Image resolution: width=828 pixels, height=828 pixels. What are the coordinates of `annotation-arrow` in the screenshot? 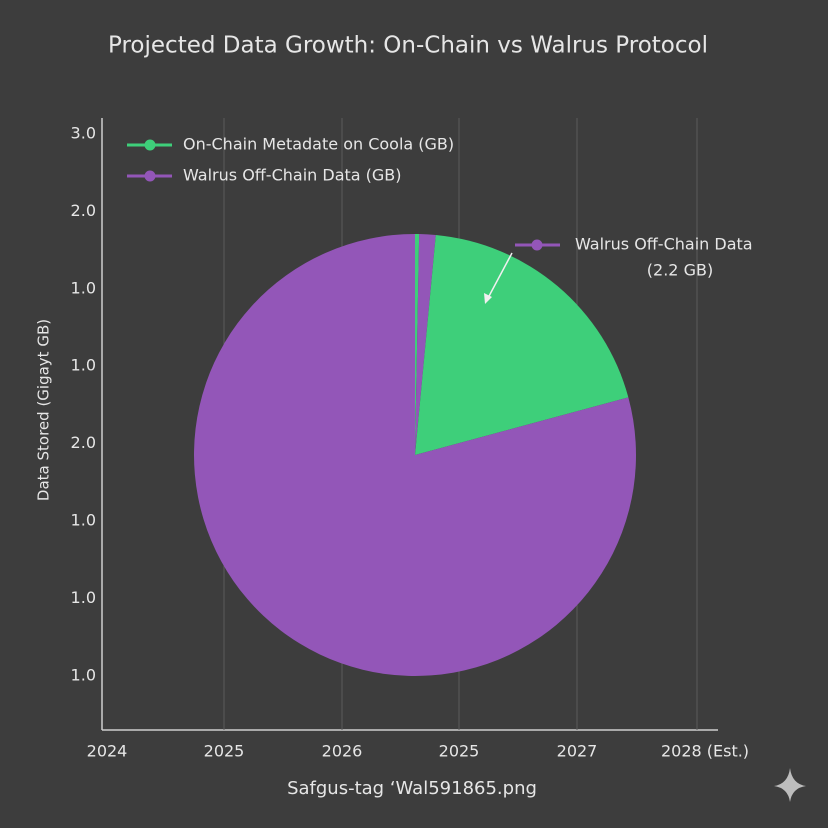 It's located at (500, 275).